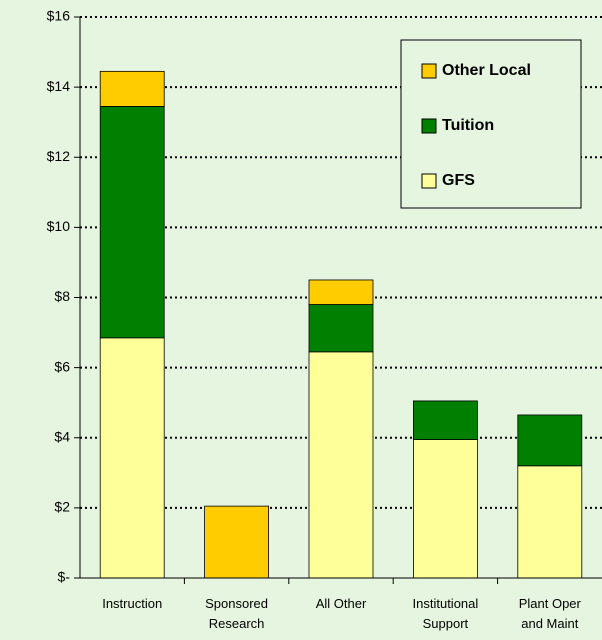  I want to click on y-tick-label: $14, so click(59, 86).